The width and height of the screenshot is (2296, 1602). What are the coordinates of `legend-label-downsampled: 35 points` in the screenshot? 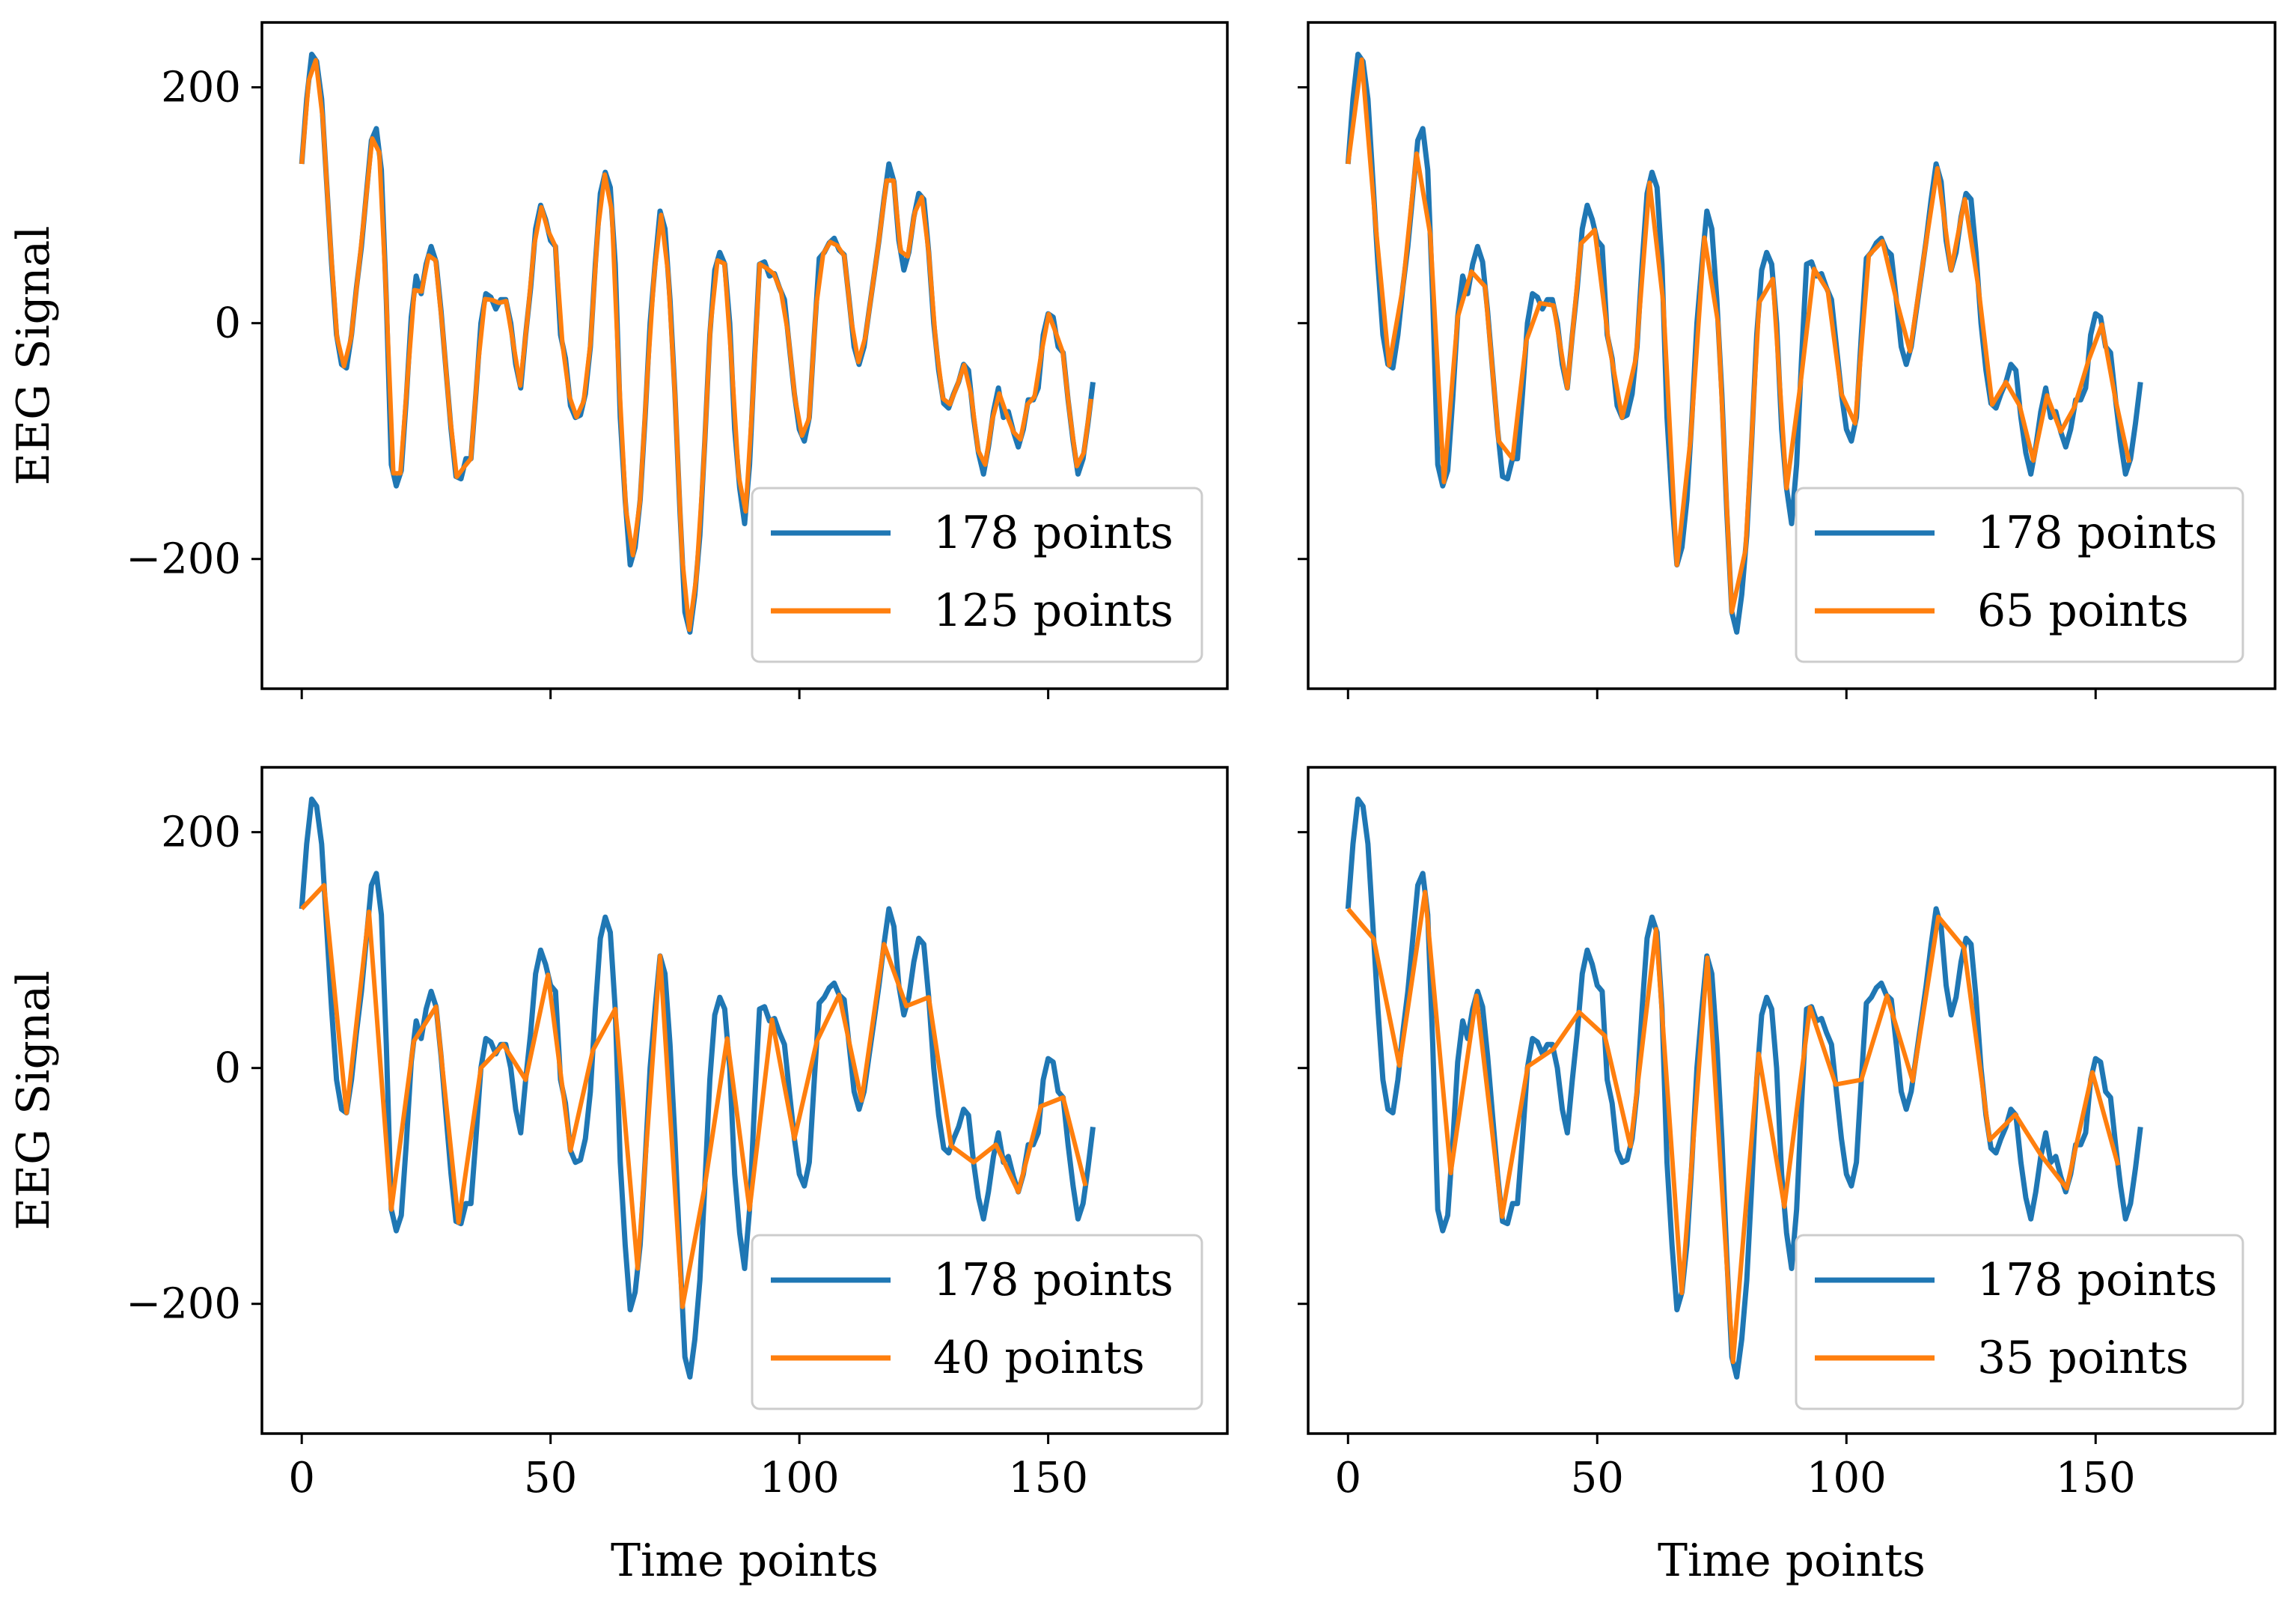 It's located at (2083, 1358).